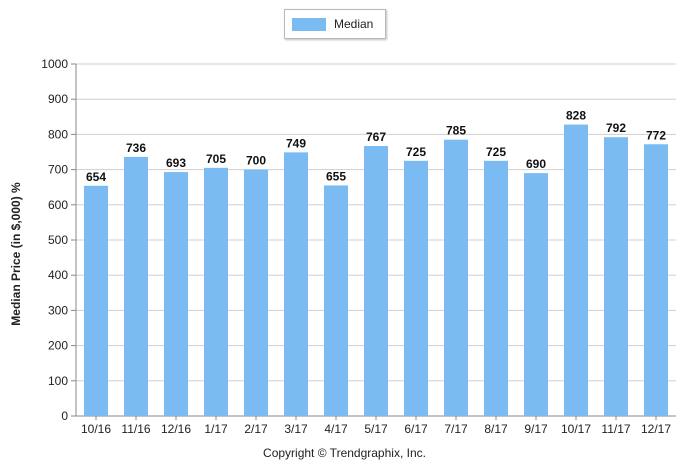 The height and width of the screenshot is (472, 689). I want to click on data-label: 767, so click(376, 137).